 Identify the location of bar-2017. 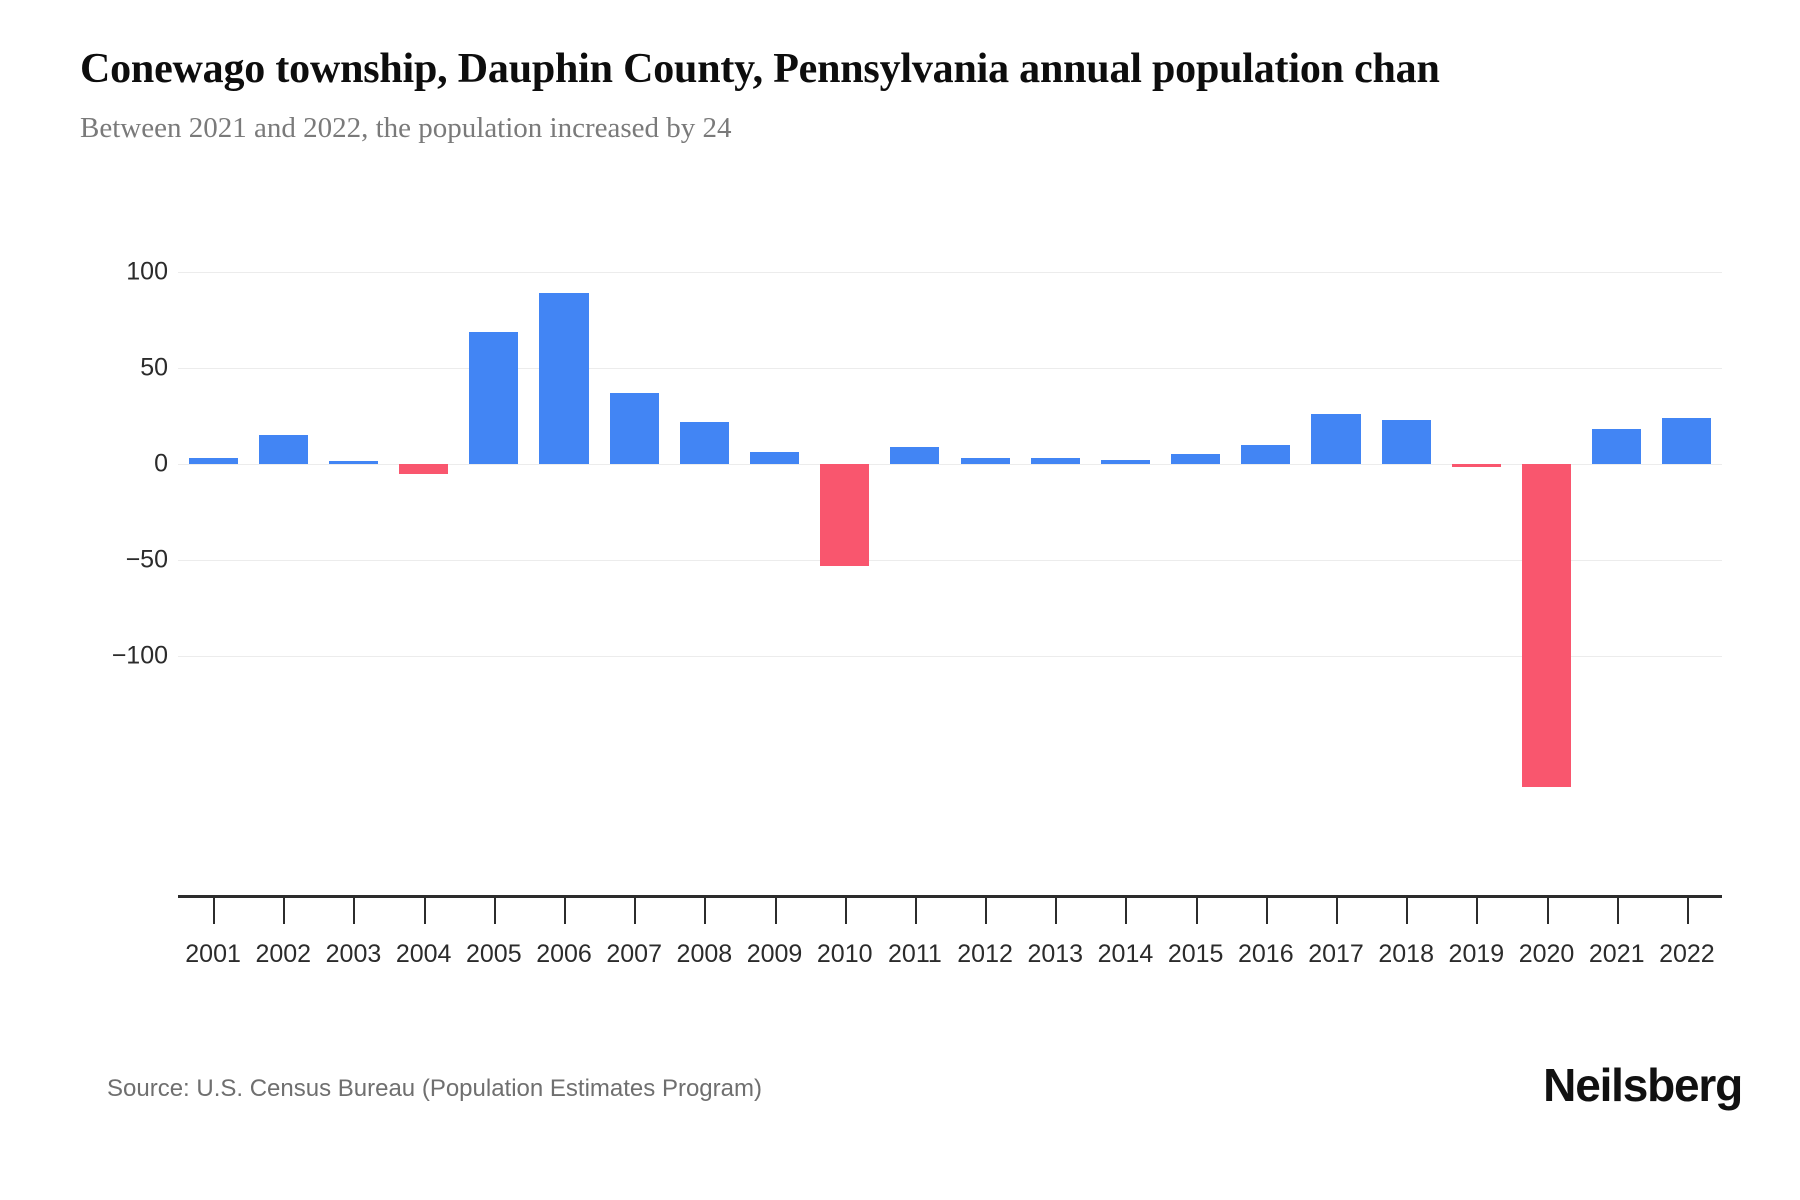
(1336, 439).